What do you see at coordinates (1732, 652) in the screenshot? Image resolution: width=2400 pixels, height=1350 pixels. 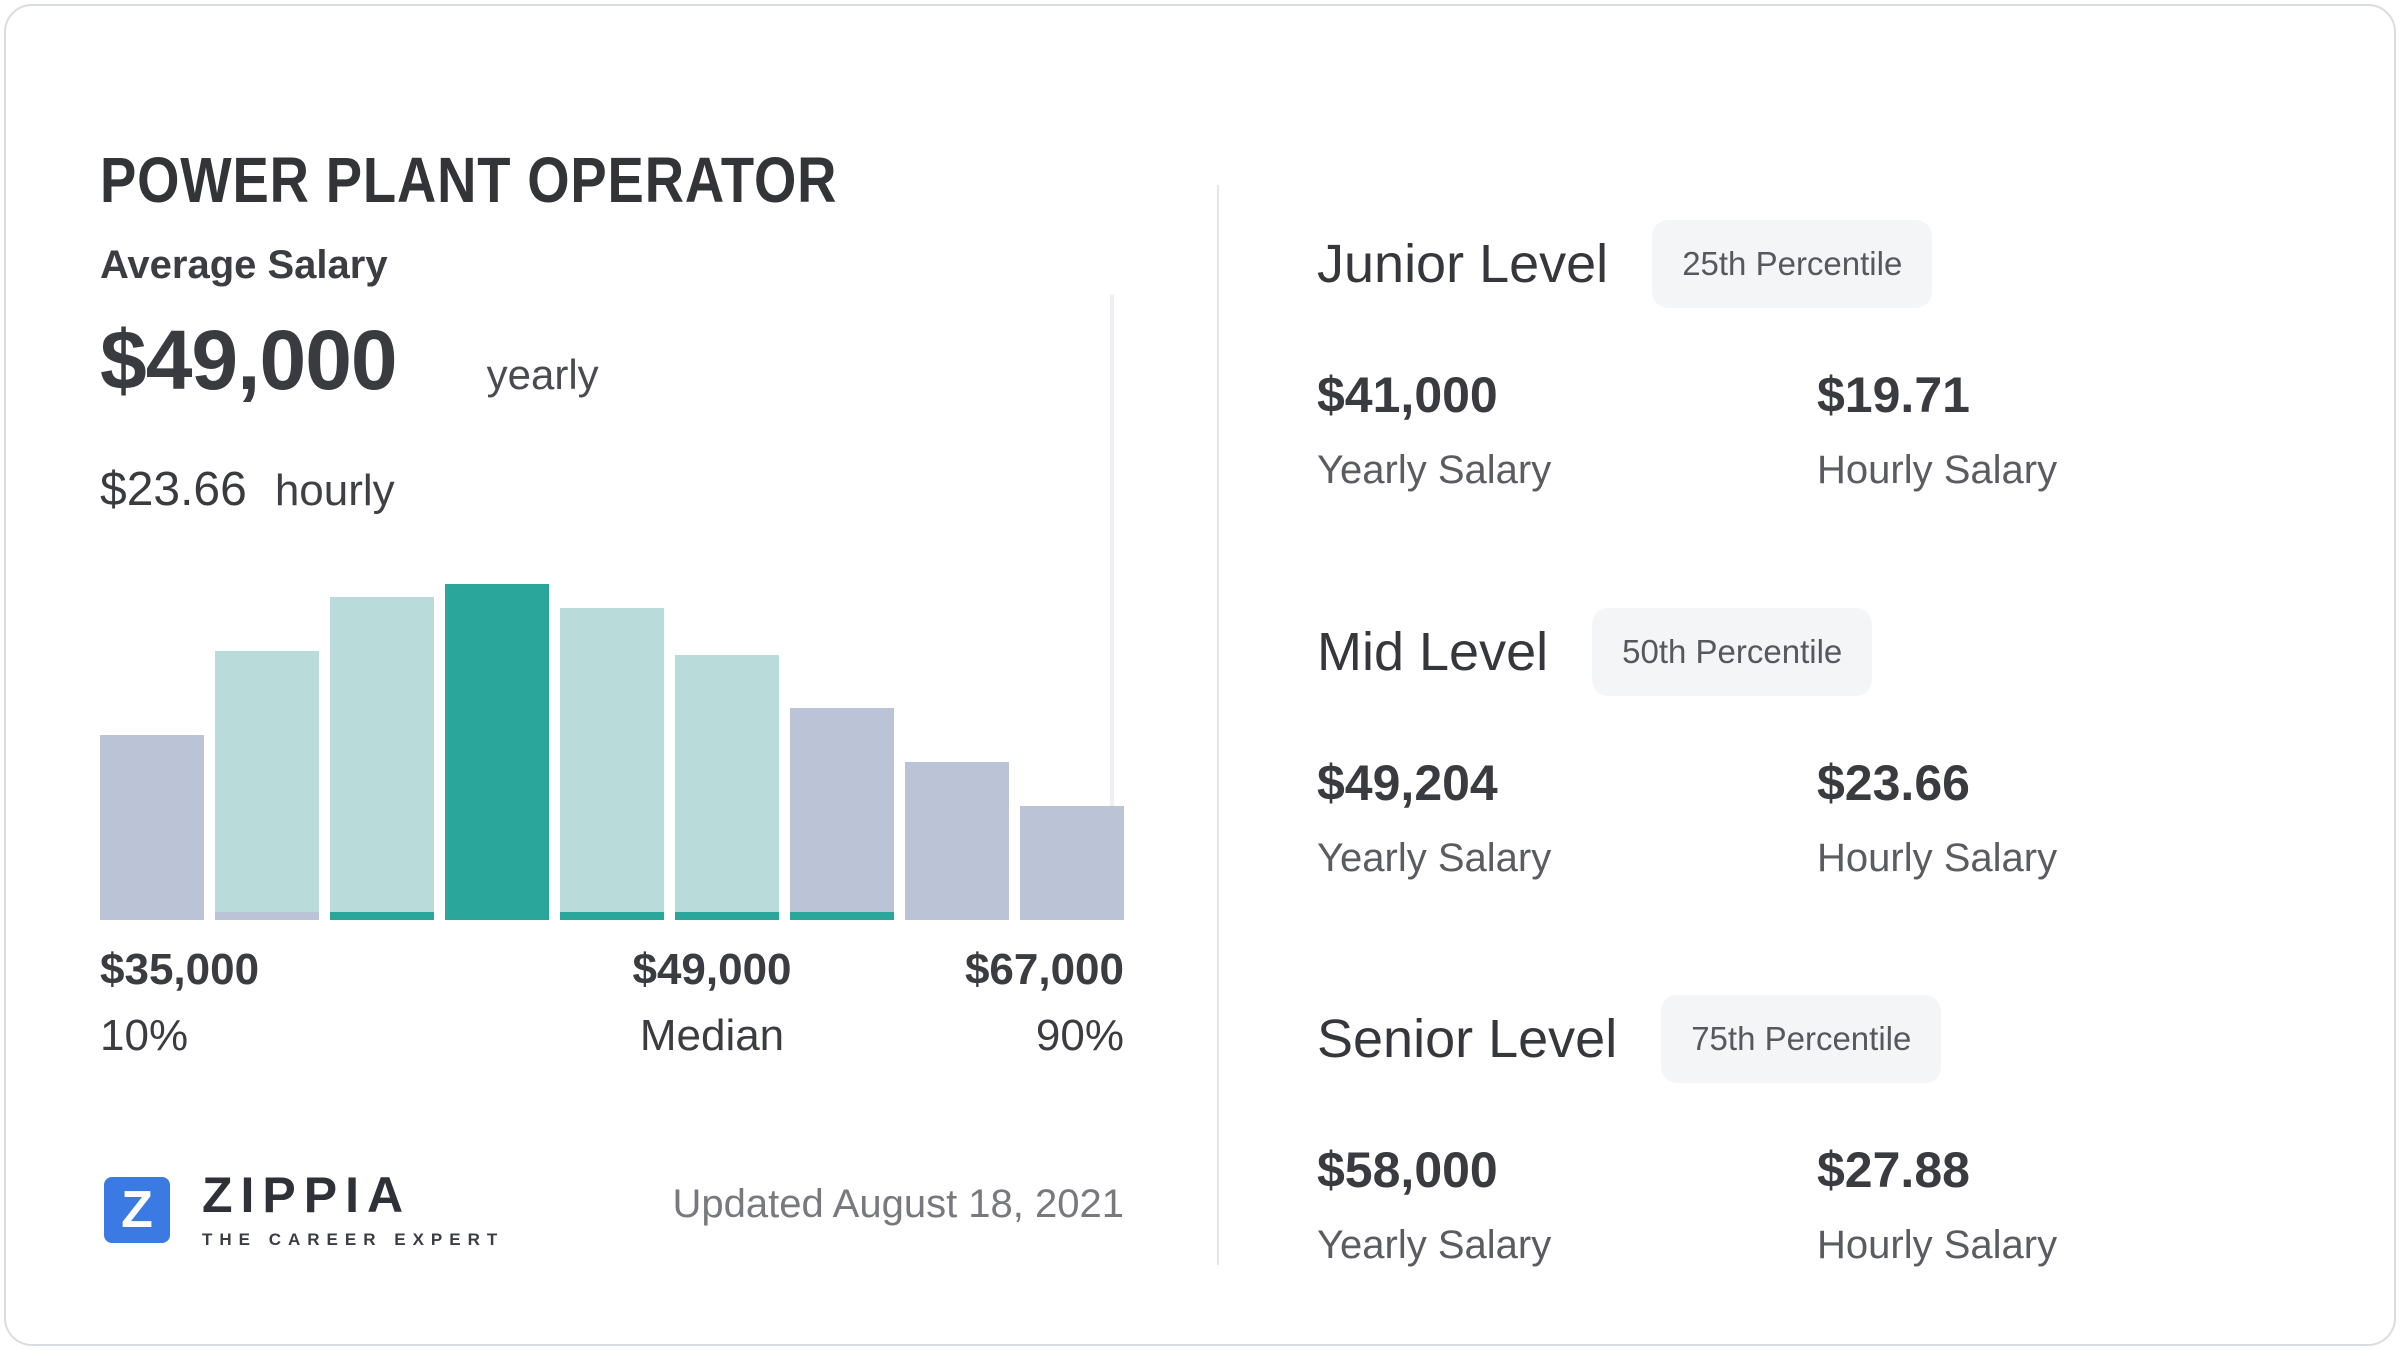 I see `percentile-badge: 50th Percentile` at bounding box center [1732, 652].